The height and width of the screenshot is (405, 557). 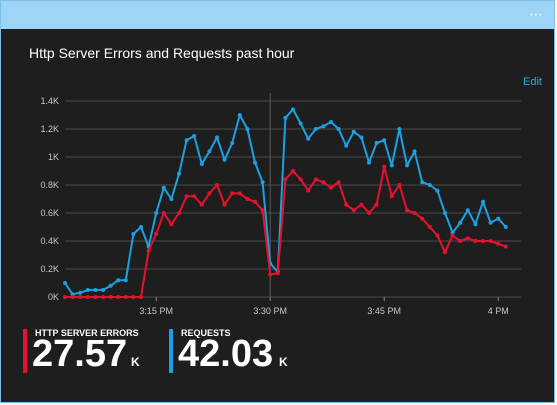 What do you see at coordinates (49, 213) in the screenshot?
I see `y-tick-label: 0.6K` at bounding box center [49, 213].